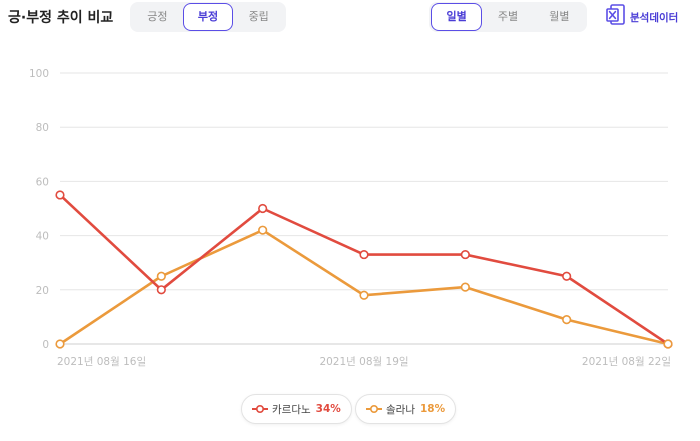  I want to click on tab-weekly: 주별, so click(508, 16).